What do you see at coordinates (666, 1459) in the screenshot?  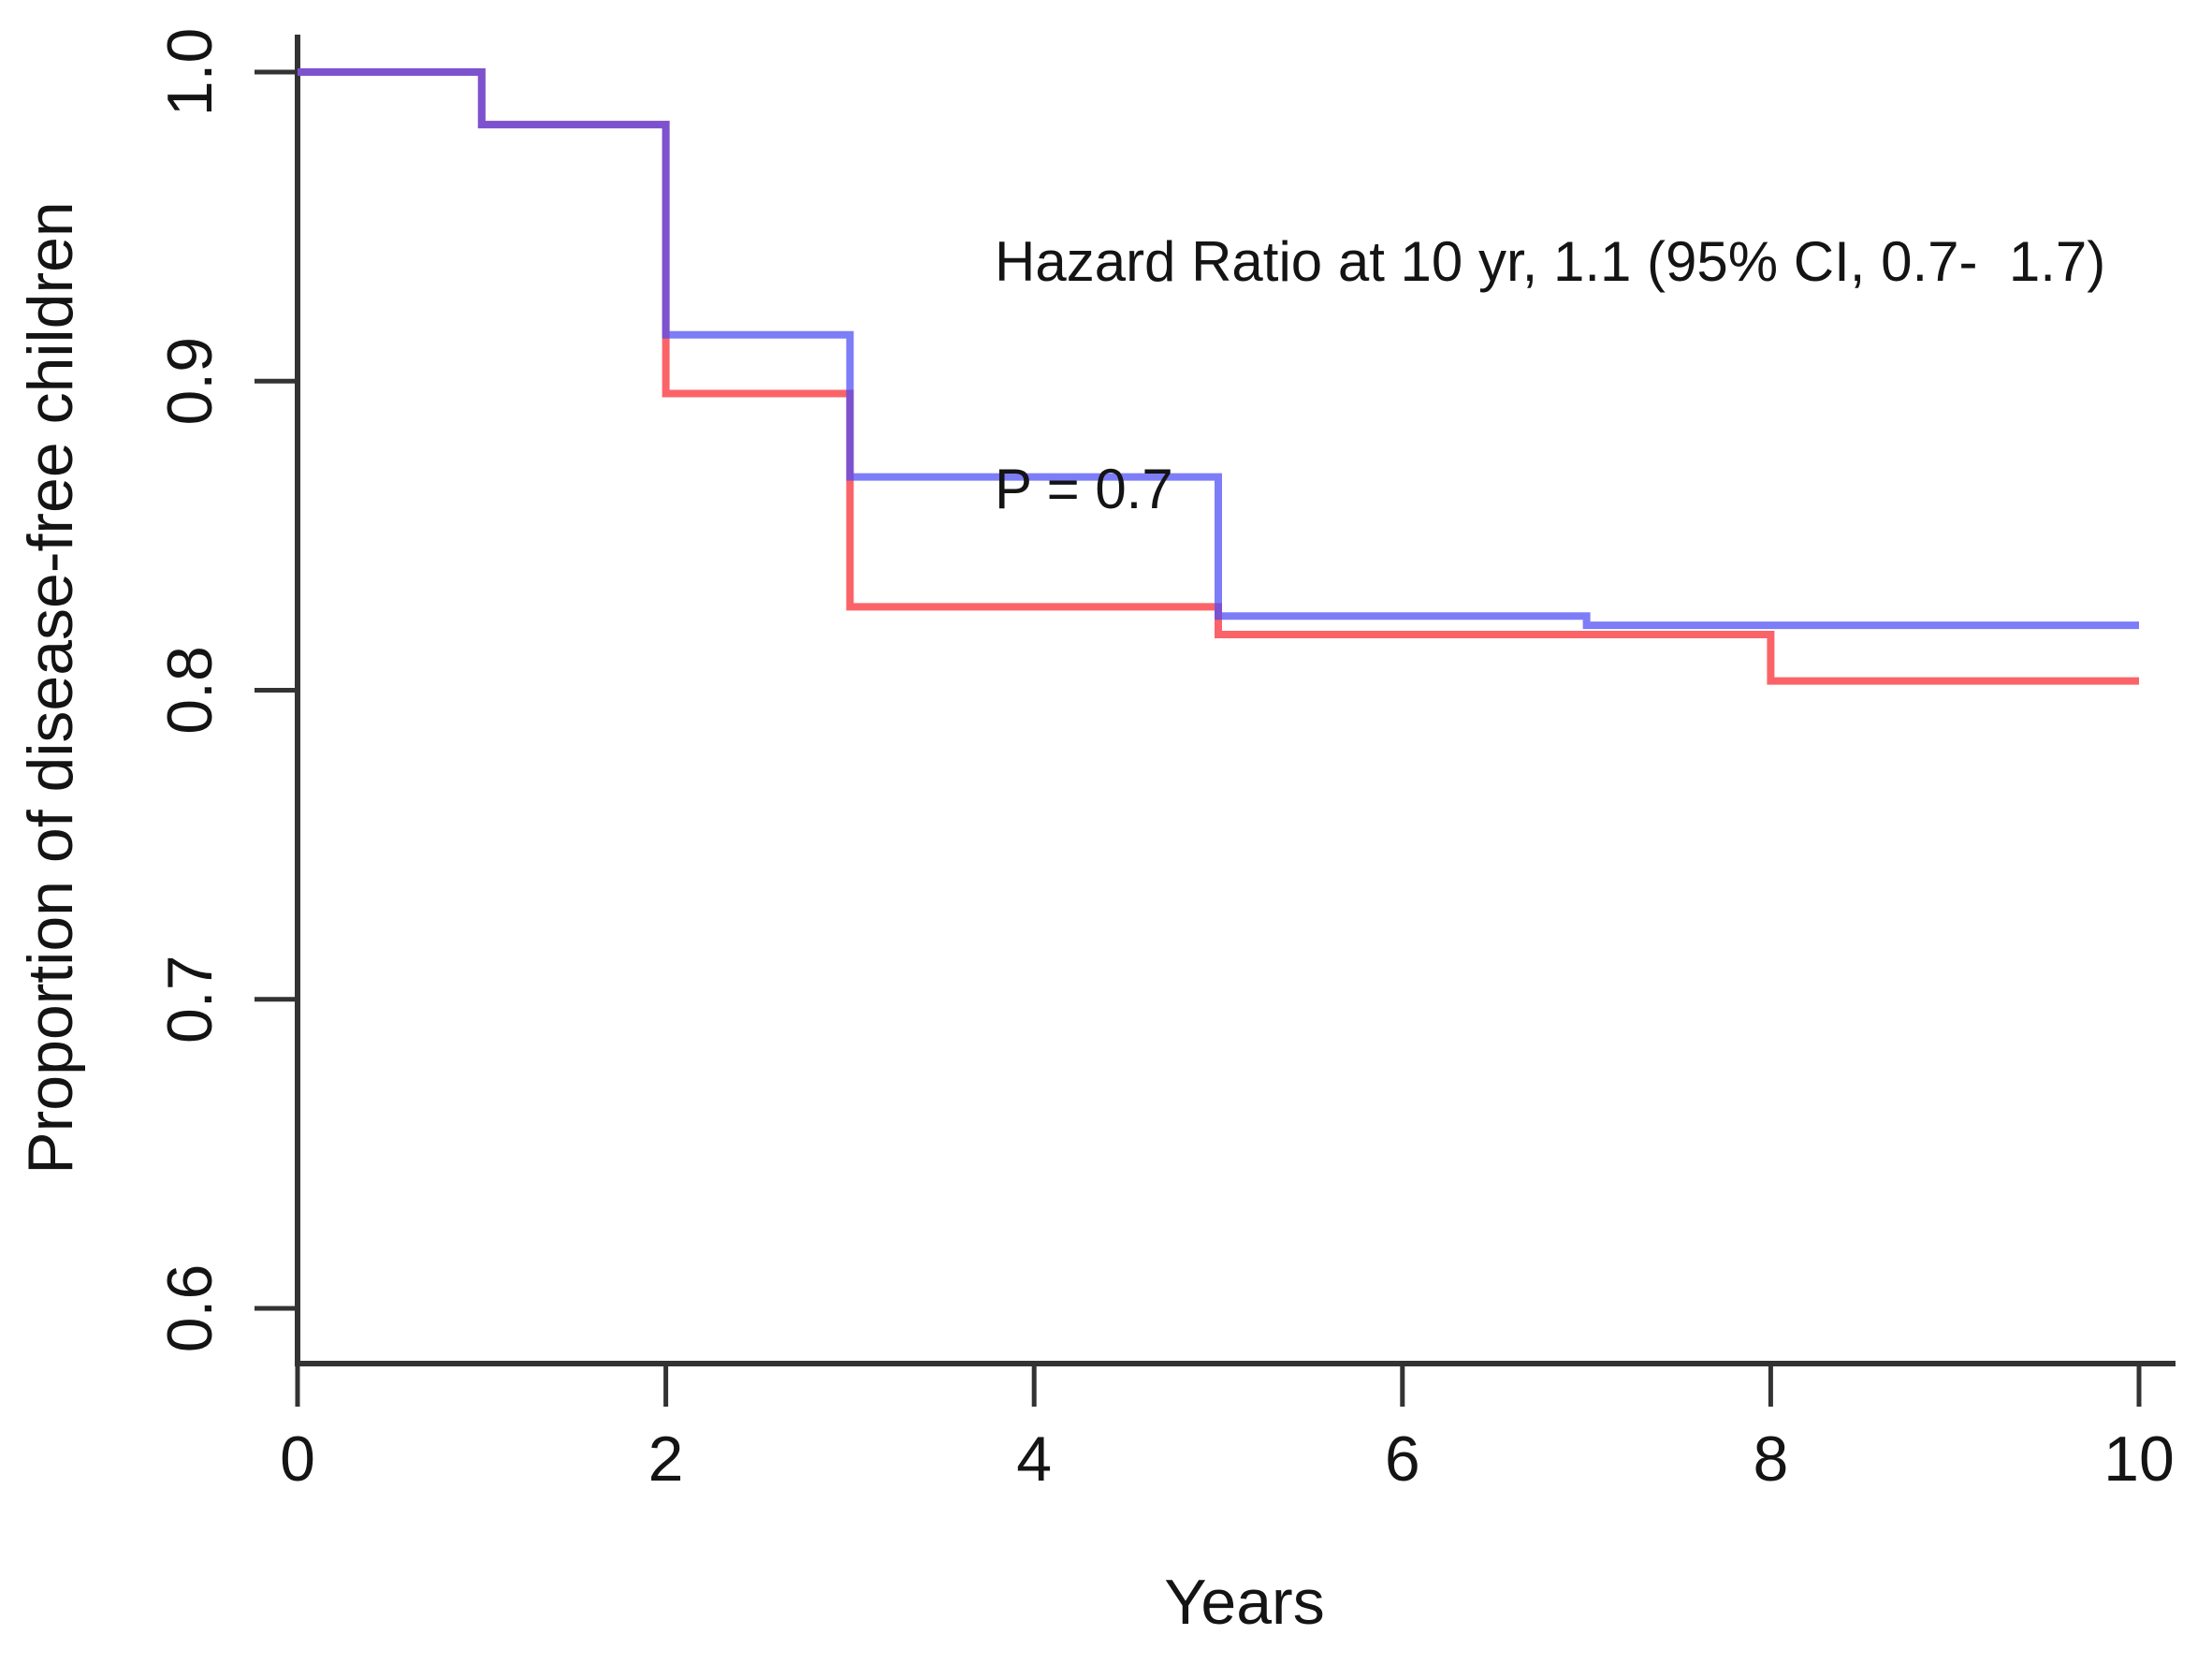 I see `x-tick-label: 2` at bounding box center [666, 1459].